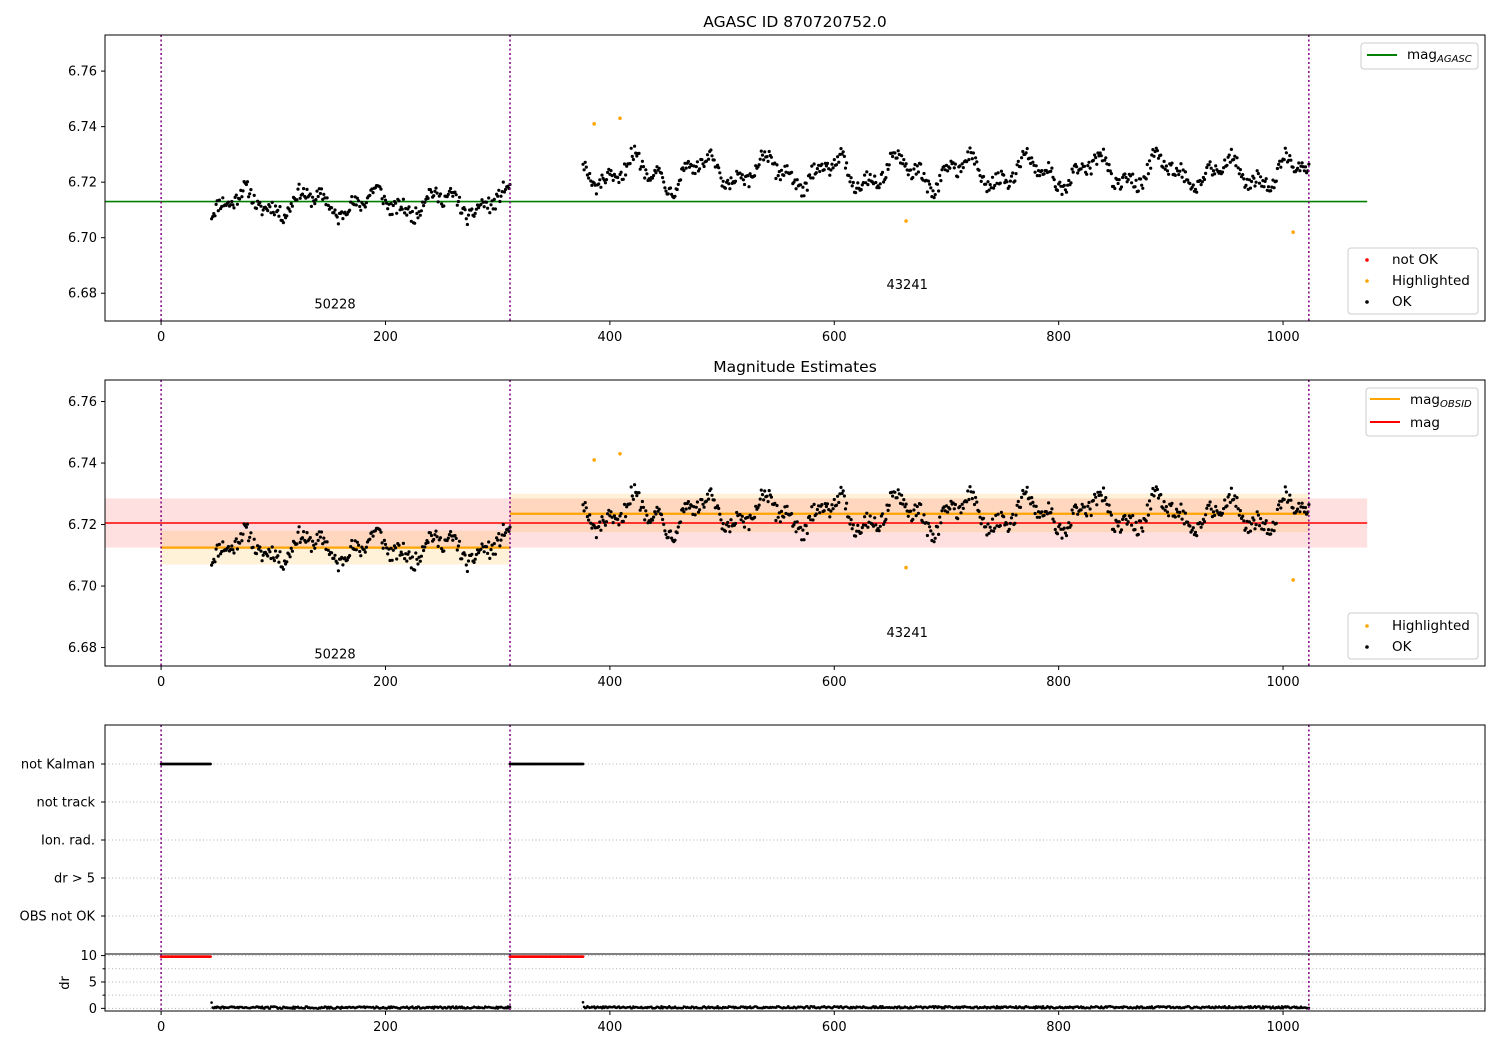 This screenshot has height=1050, width=1500. Describe the element at coordinates (1413, 636) in the screenshot. I see `legend-frame` at that location.